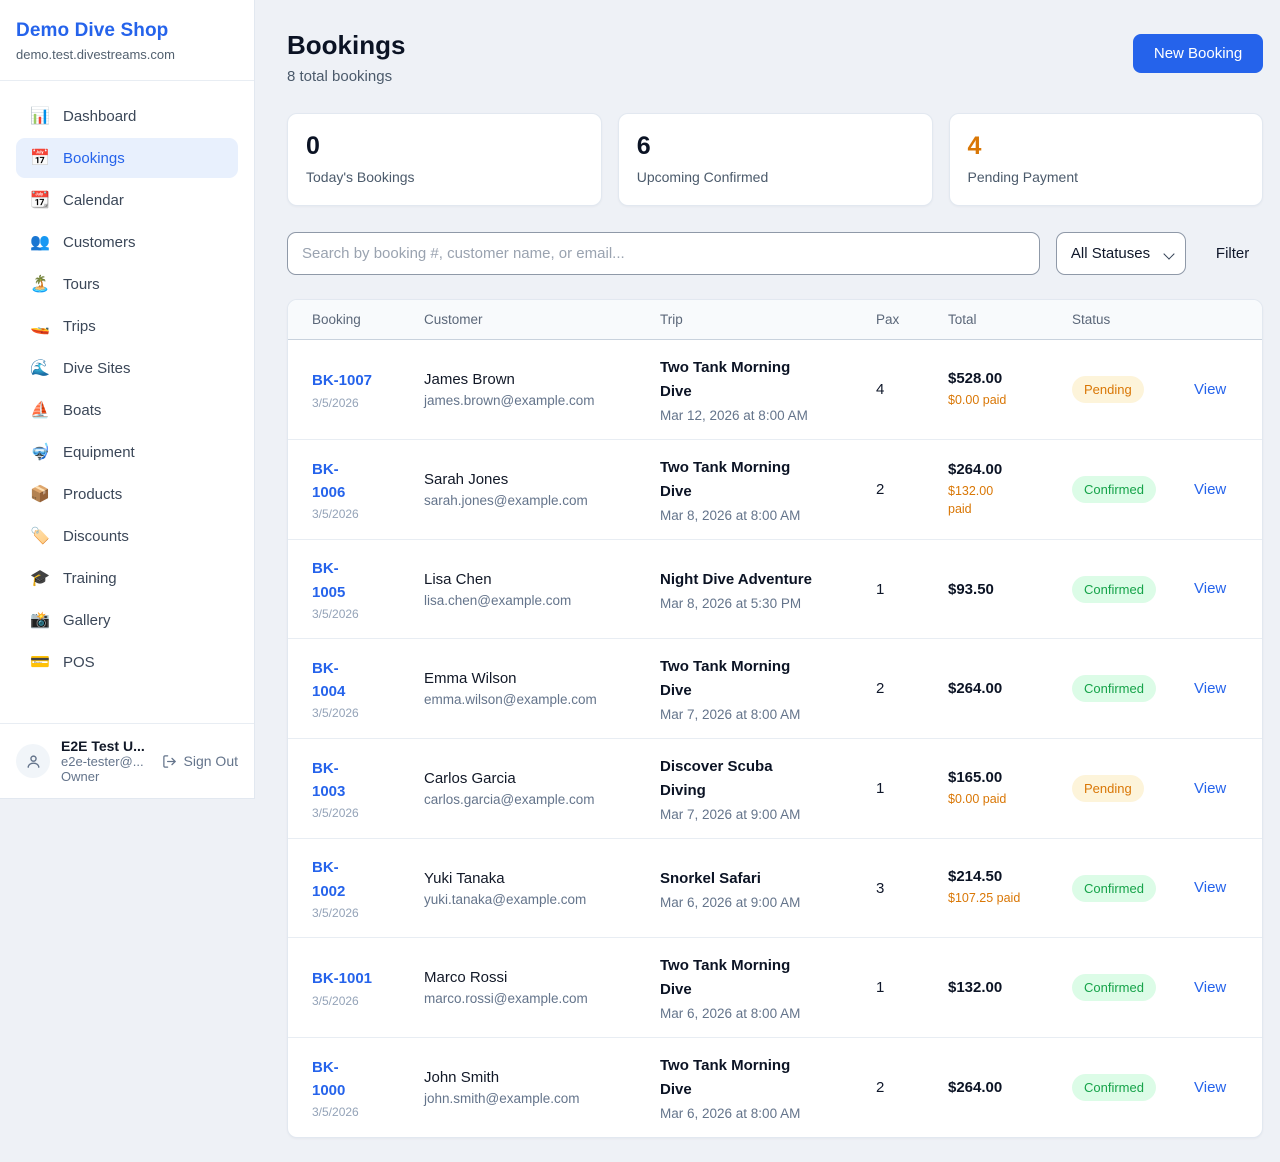 The image size is (1280, 1162). Describe the element at coordinates (643, 146) in the screenshot. I see `stat-value: 6` at that location.